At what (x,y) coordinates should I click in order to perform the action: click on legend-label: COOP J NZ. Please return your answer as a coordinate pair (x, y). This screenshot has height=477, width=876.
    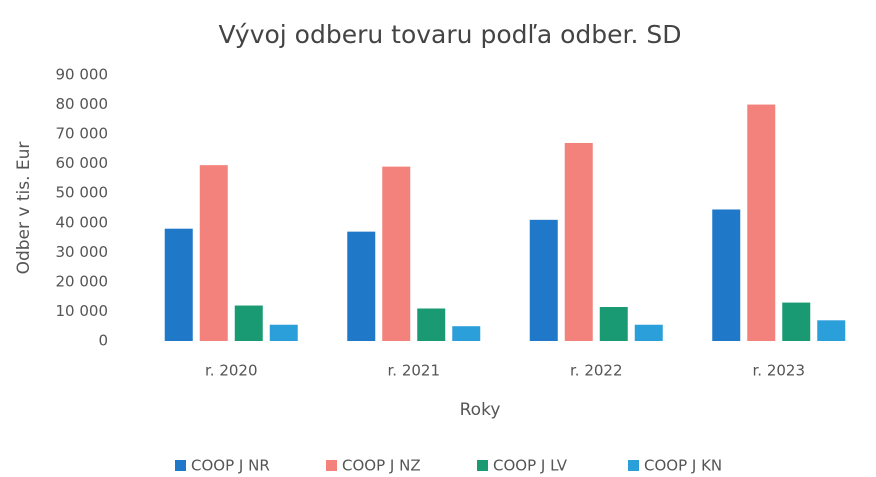
    Looking at the image, I should click on (381, 466).